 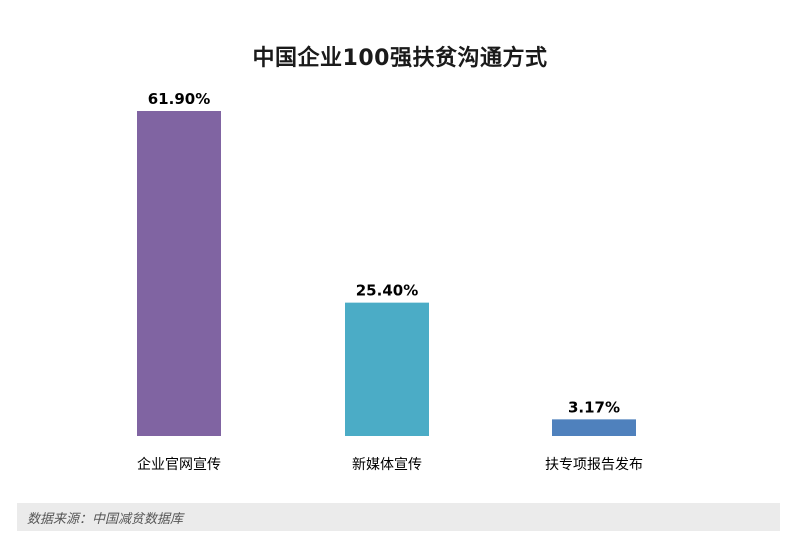 What do you see at coordinates (398, 517) in the screenshot?
I see `source-footer: 数据来源：中国减贫数据库` at bounding box center [398, 517].